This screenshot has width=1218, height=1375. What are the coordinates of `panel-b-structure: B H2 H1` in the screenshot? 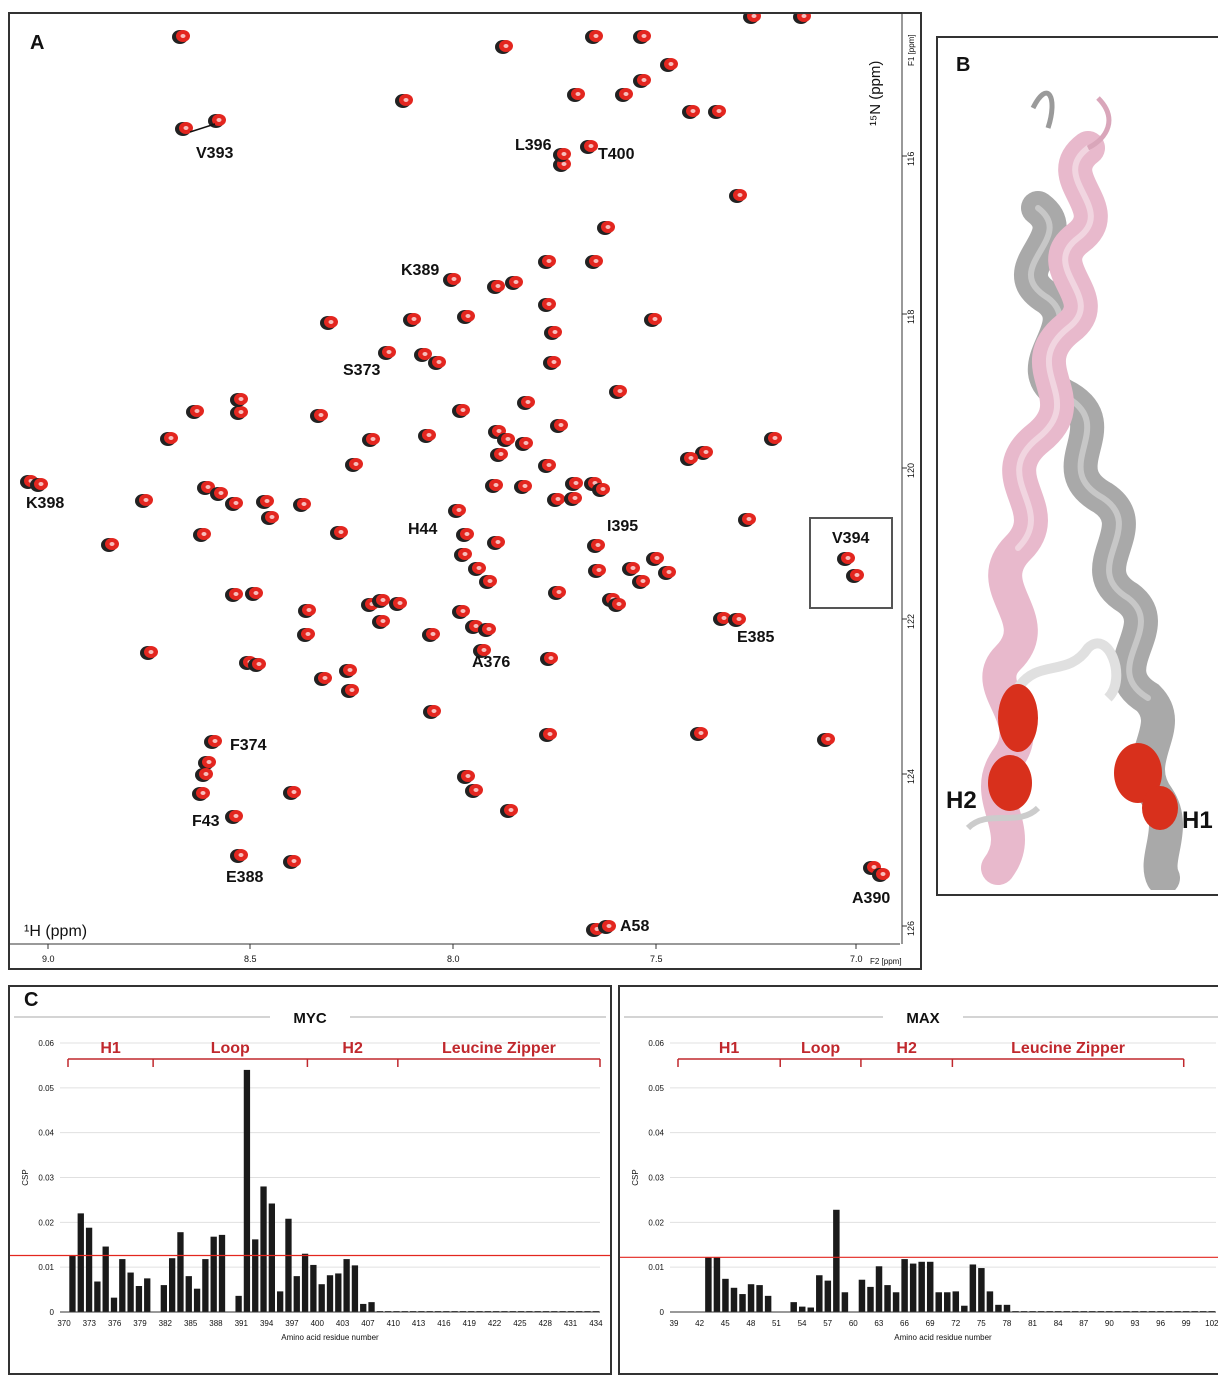 It's located at (1077, 466).